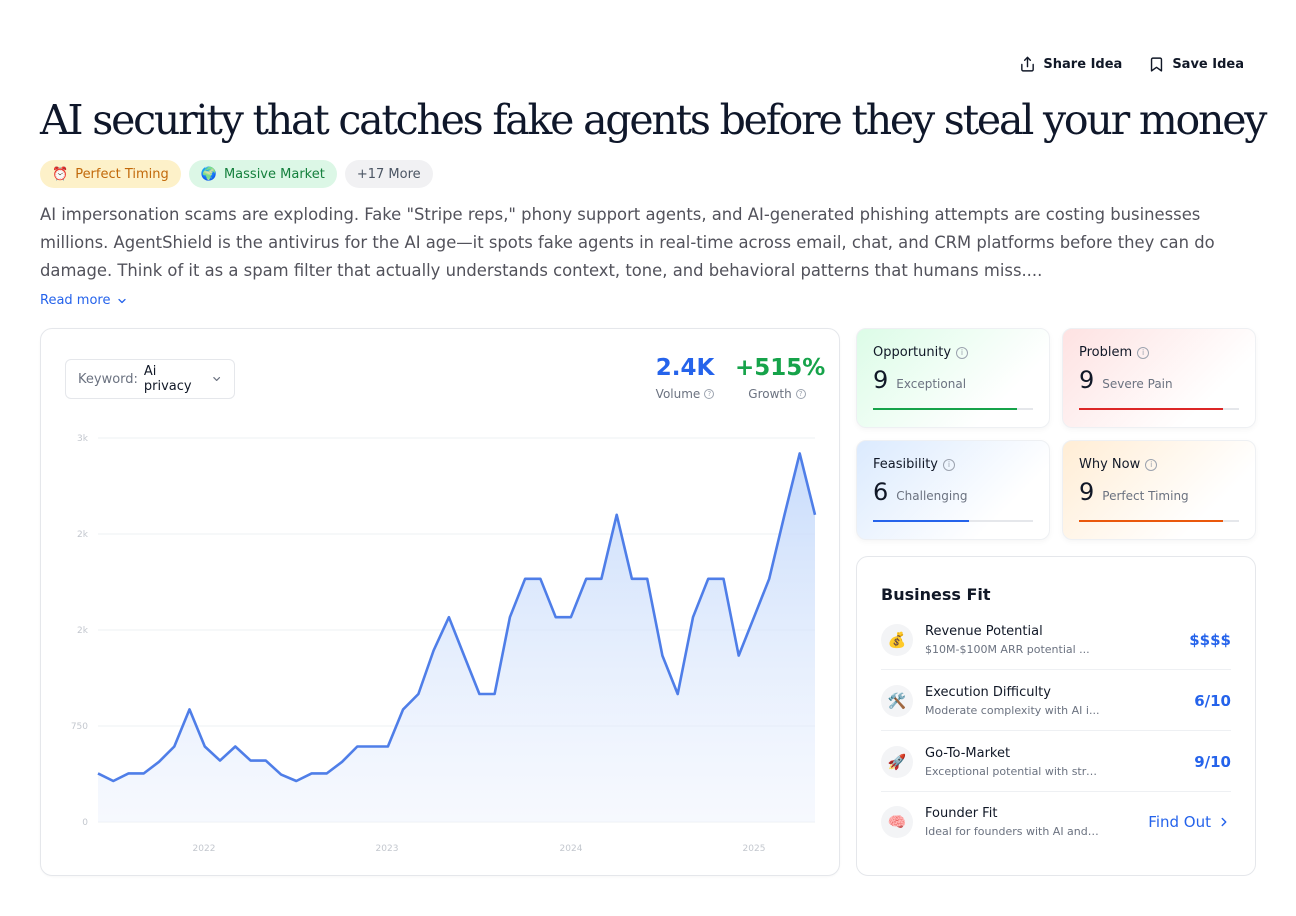 This screenshot has width=1296, height=916. What do you see at coordinates (208, 174) in the screenshot?
I see `globe-icon: 🌍` at bounding box center [208, 174].